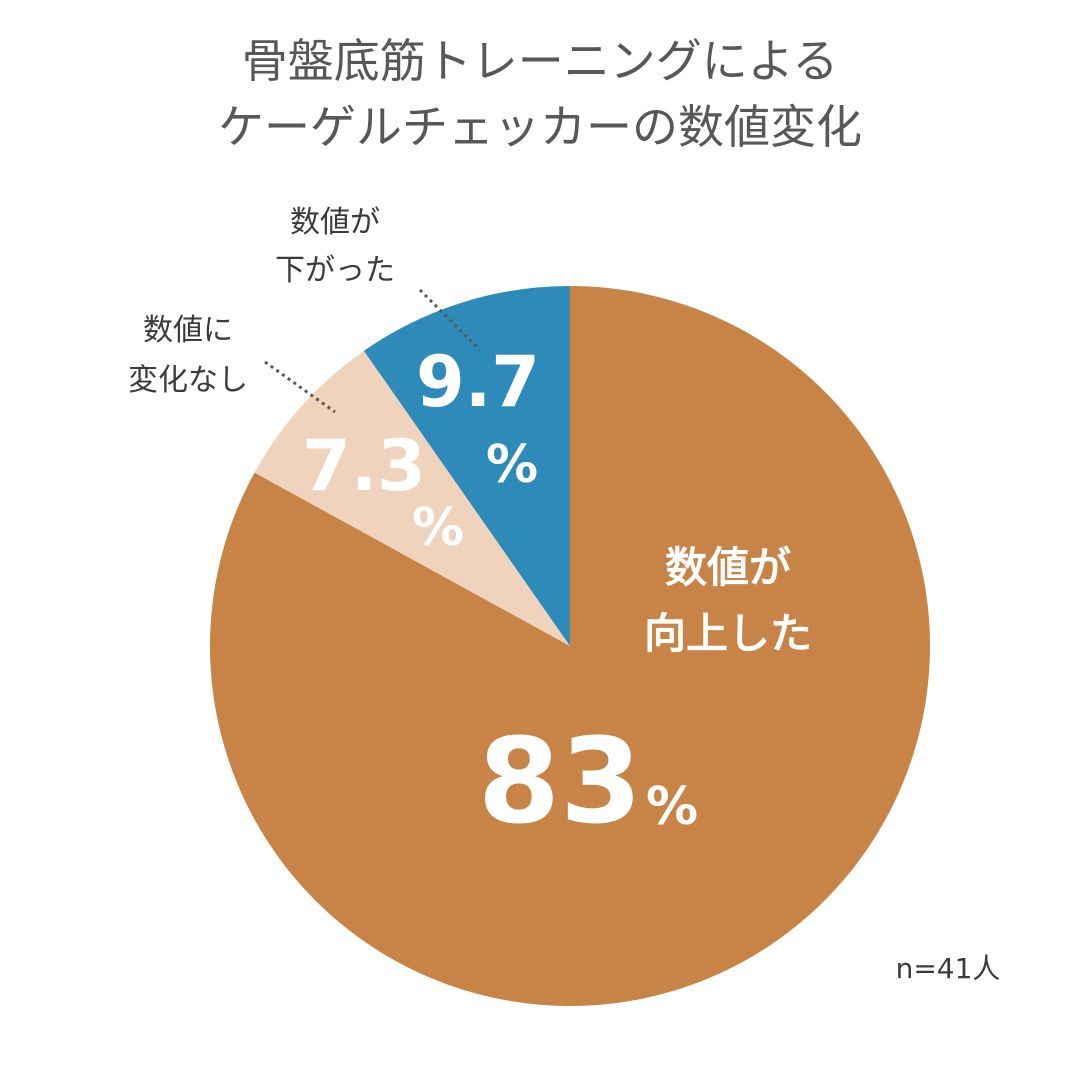 This screenshot has height=1080, width=1080. What do you see at coordinates (540, 94) in the screenshot?
I see `chart-title: 骨盤底筋トレーニングによる ケーゲルチェッカーの数値変化` at bounding box center [540, 94].